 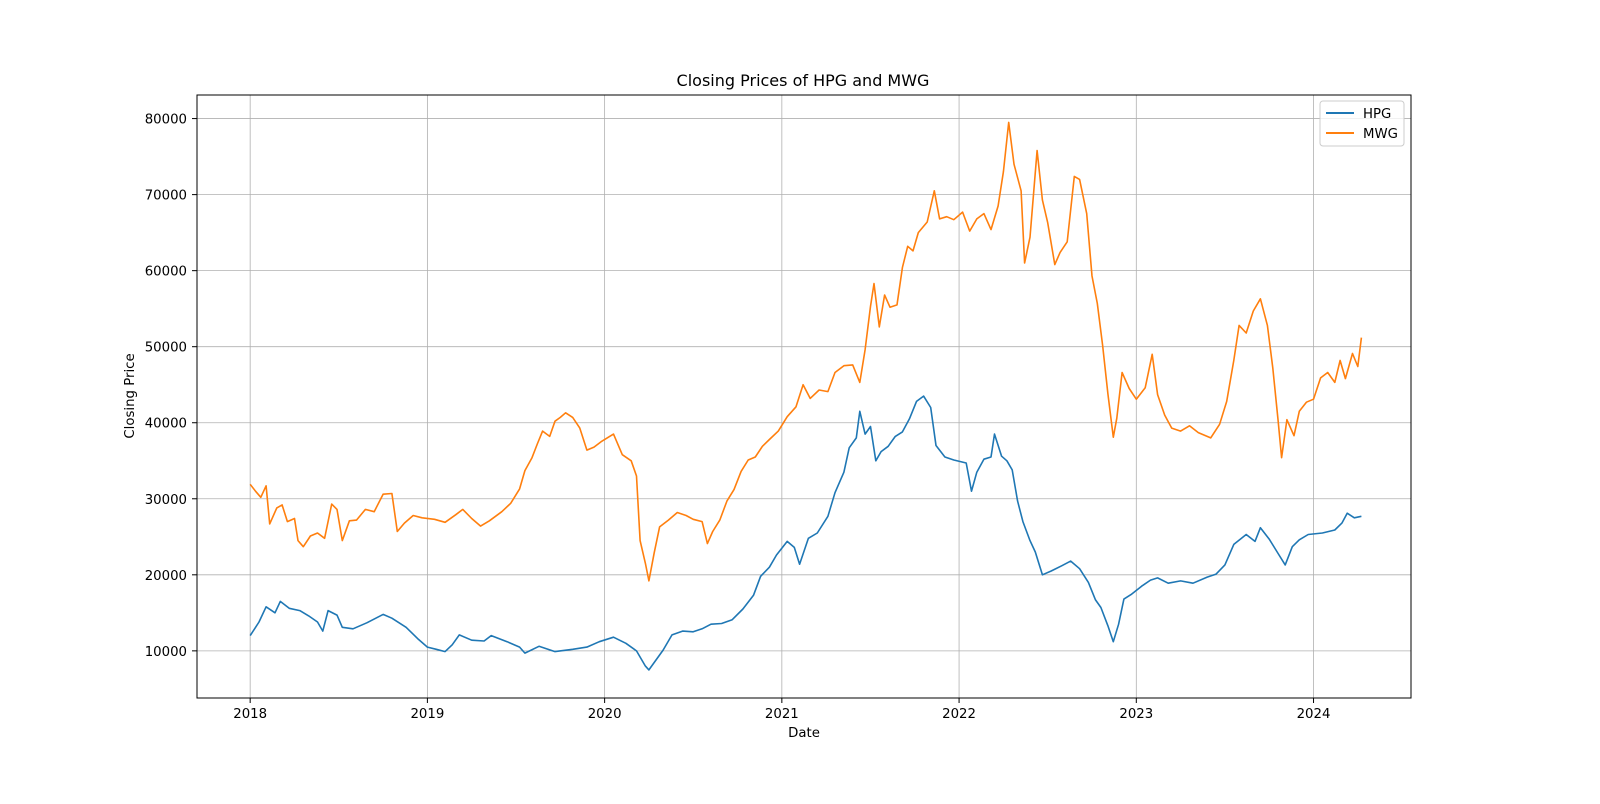 I want to click on y-tick-label: 70000, so click(x=166, y=196).